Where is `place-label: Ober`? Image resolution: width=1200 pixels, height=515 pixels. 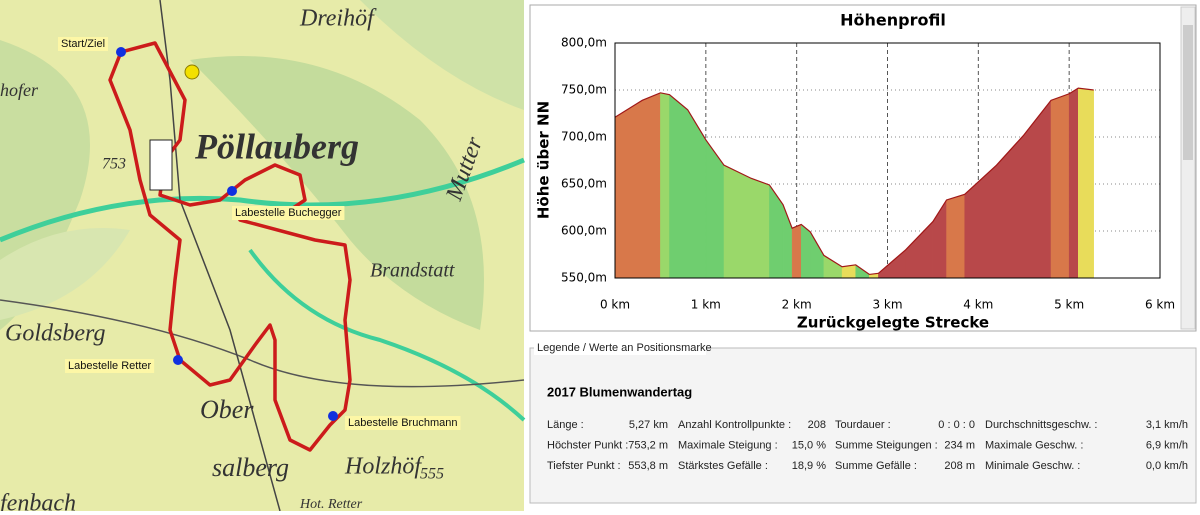 place-label: Ober is located at coordinates (227, 409).